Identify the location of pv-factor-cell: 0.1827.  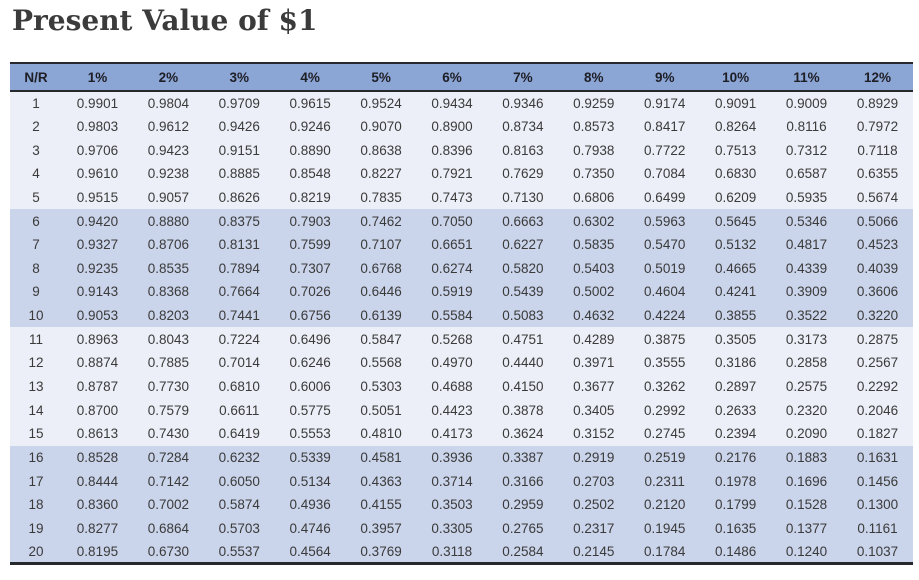
(877, 433).